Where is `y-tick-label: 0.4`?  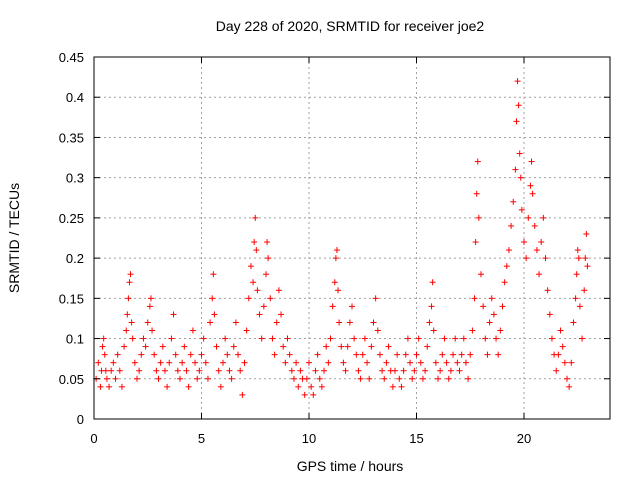 y-tick-label: 0.4 is located at coordinates (75, 97).